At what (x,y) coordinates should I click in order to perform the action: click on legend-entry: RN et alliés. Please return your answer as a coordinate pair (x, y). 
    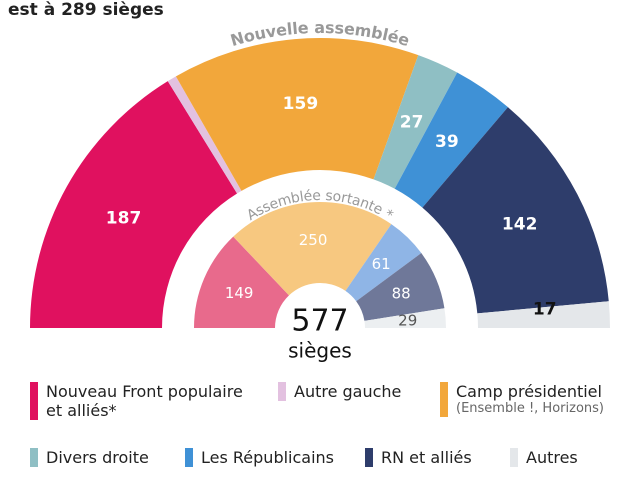
    Looking at the image, I should click on (435, 457).